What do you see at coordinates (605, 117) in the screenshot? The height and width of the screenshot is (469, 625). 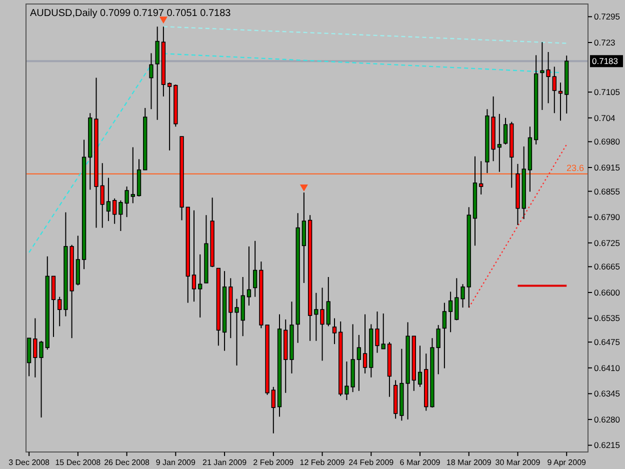 I see `y-tick-label: 0.704` at bounding box center [605, 117].